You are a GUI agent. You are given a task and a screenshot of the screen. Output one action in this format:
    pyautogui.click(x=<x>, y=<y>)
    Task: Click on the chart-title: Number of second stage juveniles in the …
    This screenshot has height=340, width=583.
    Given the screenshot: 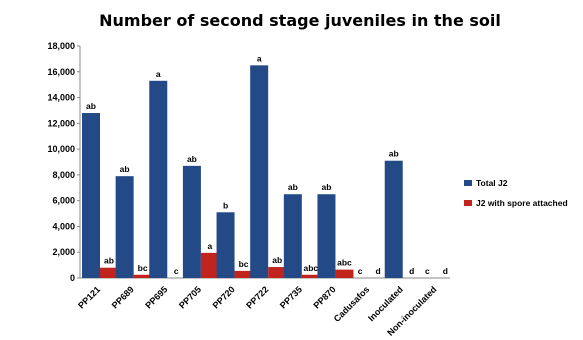 What is the action you would take?
    pyautogui.click(x=300, y=20)
    